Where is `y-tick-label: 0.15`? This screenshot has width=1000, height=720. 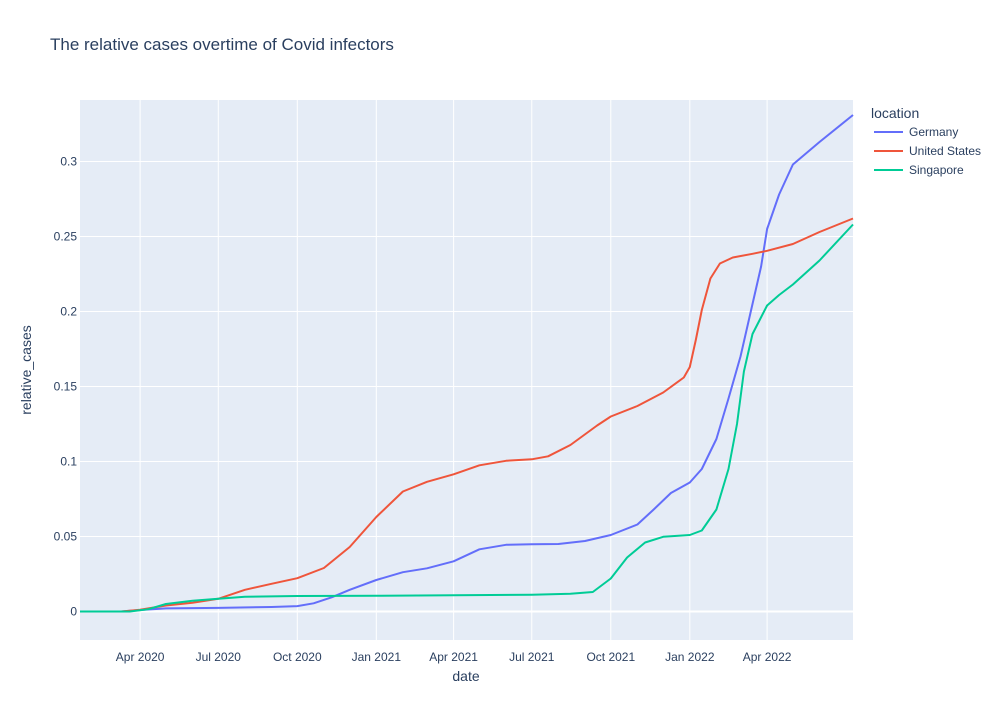
y-tick-label: 0.15 is located at coordinates (66, 387).